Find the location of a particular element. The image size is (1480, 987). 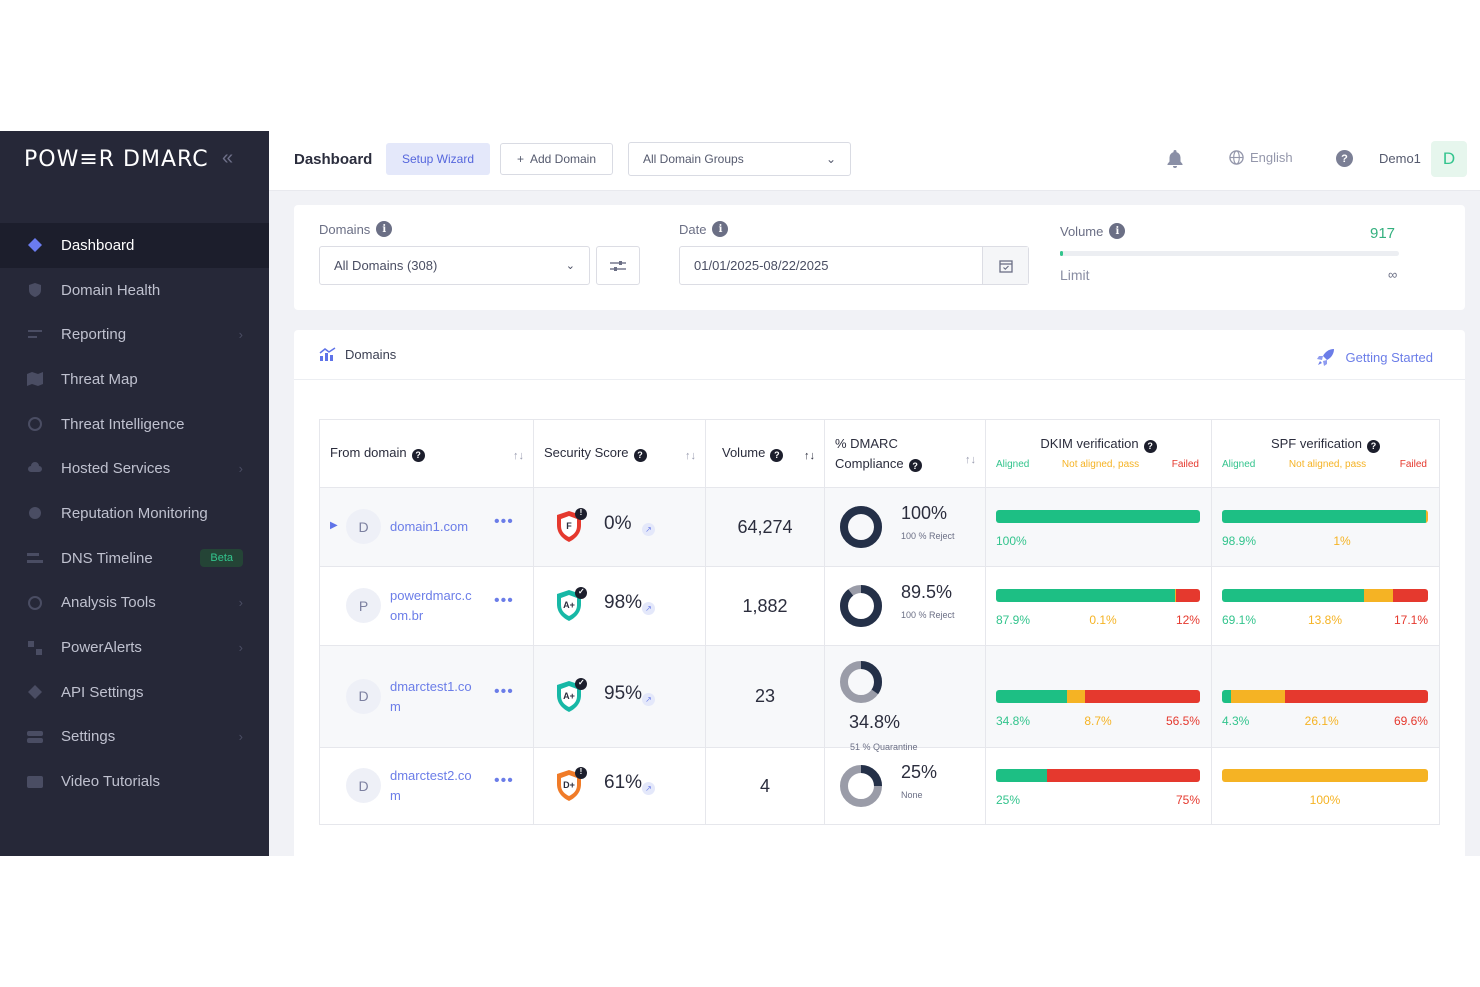

sidebar-item-dns-timeline: DNS Timeline Beta is located at coordinates (134, 558).